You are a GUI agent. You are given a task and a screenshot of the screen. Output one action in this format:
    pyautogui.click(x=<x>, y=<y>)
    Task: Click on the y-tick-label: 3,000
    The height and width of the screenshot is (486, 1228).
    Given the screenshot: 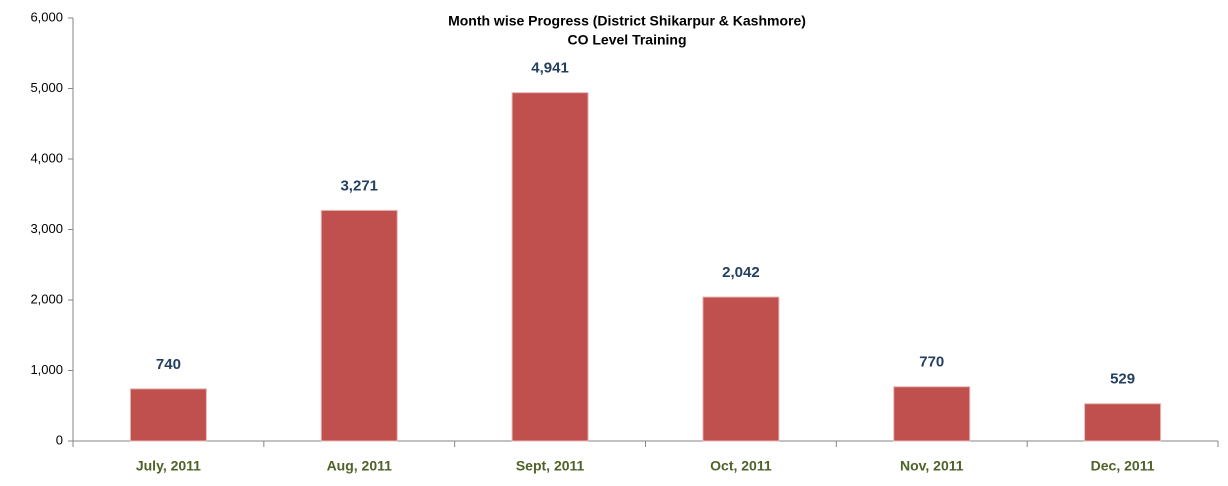 What is the action you would take?
    pyautogui.click(x=46, y=228)
    